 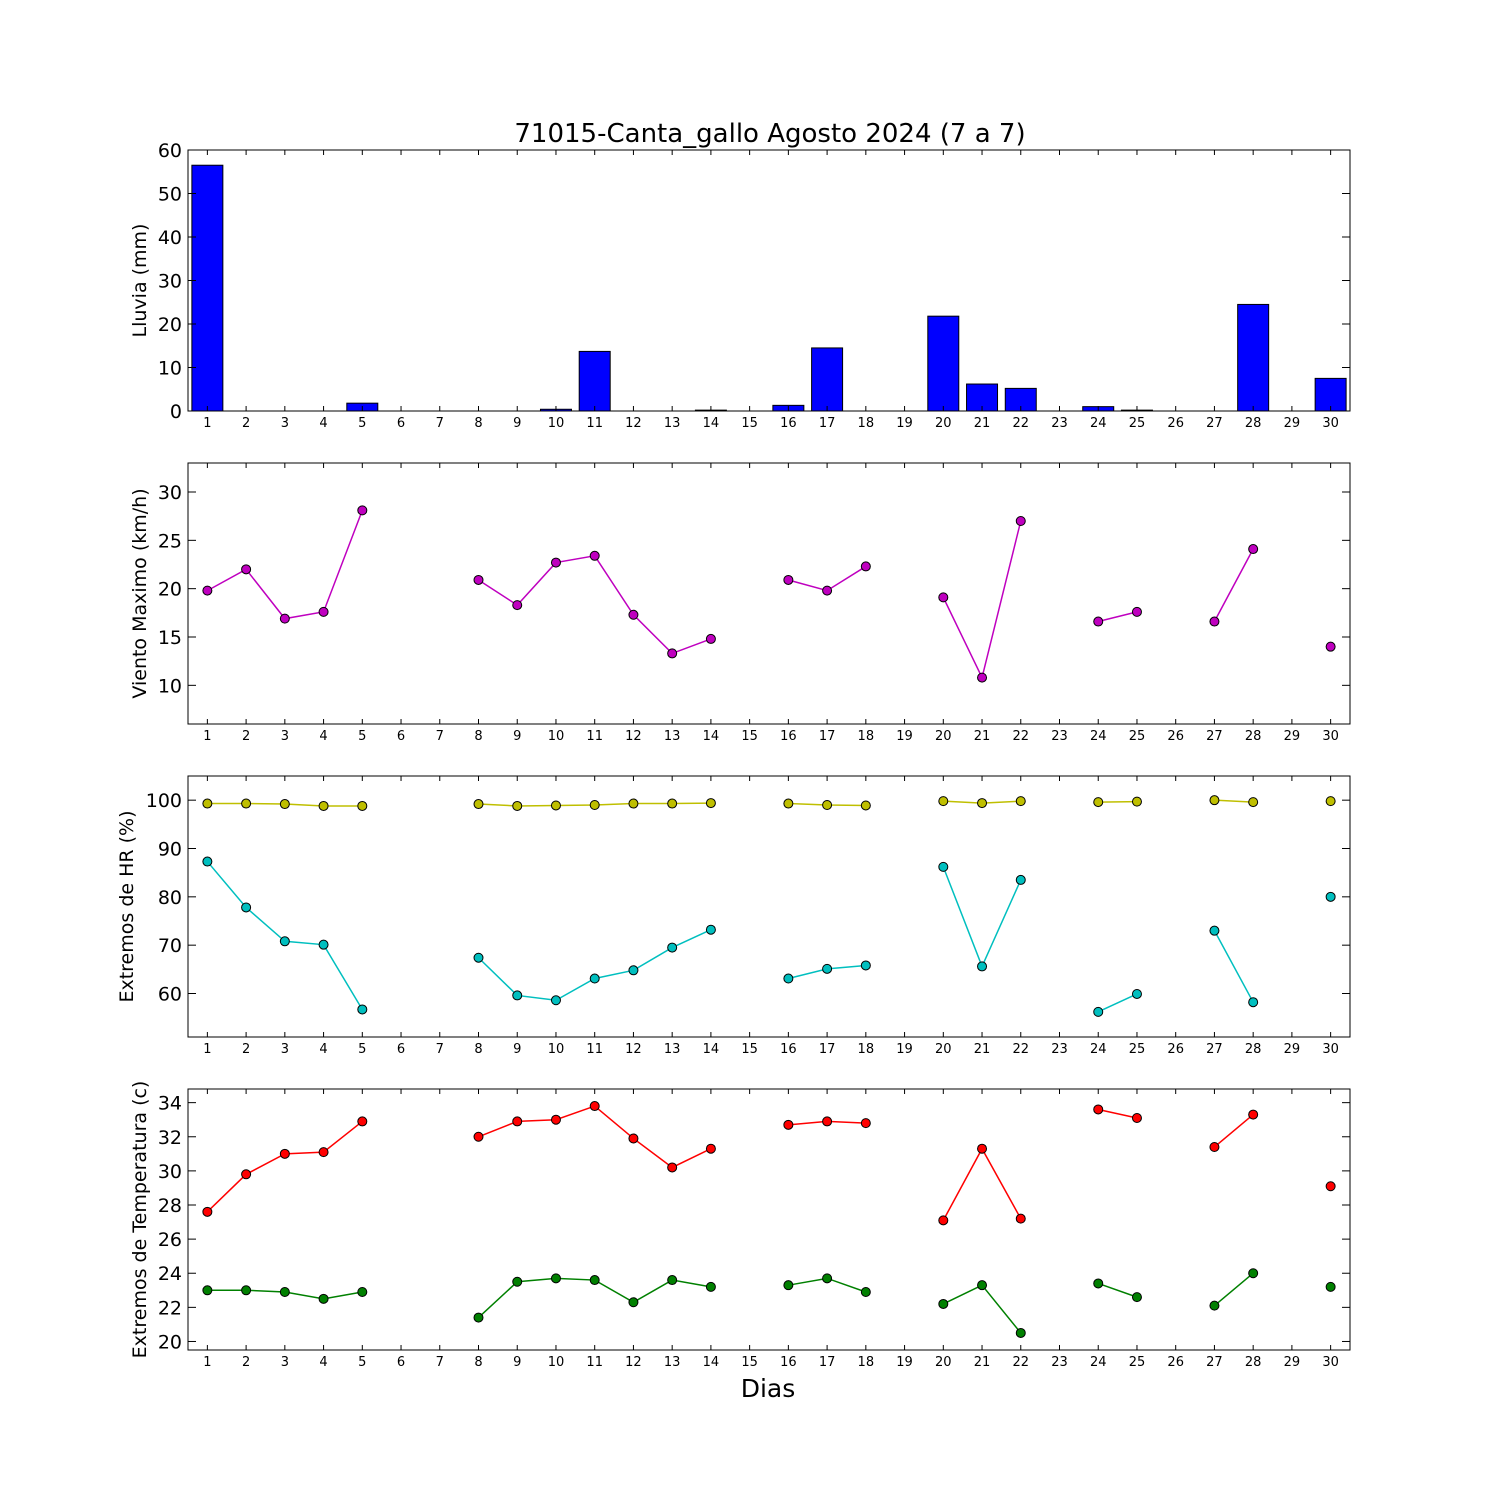 I want to click on y-tick-label: 26, so click(x=170, y=1240).